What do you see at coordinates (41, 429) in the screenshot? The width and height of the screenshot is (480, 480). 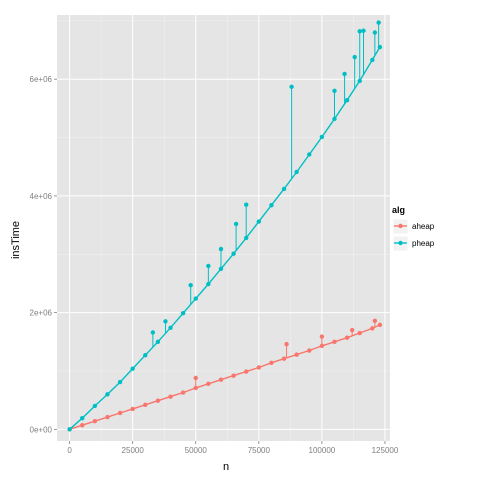 I see `y-tick-label: 0e+00` at bounding box center [41, 429].